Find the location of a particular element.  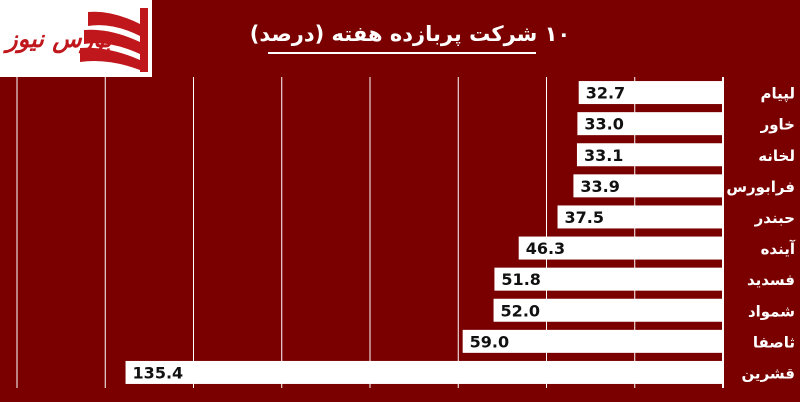

category-label: قشرین is located at coordinates (768, 373).